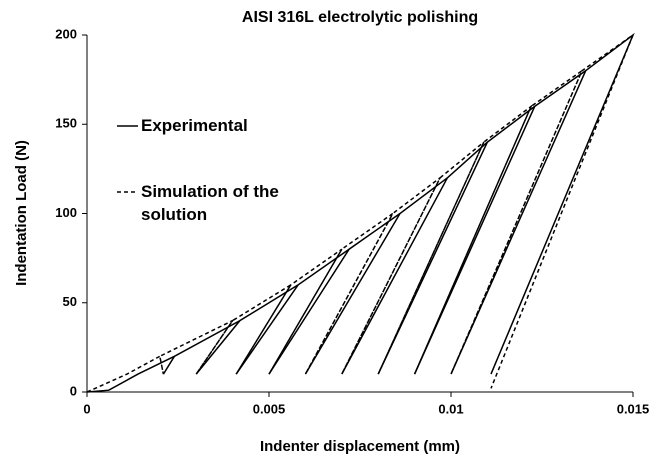  I want to click on x-tick-label: 0, so click(86, 408).